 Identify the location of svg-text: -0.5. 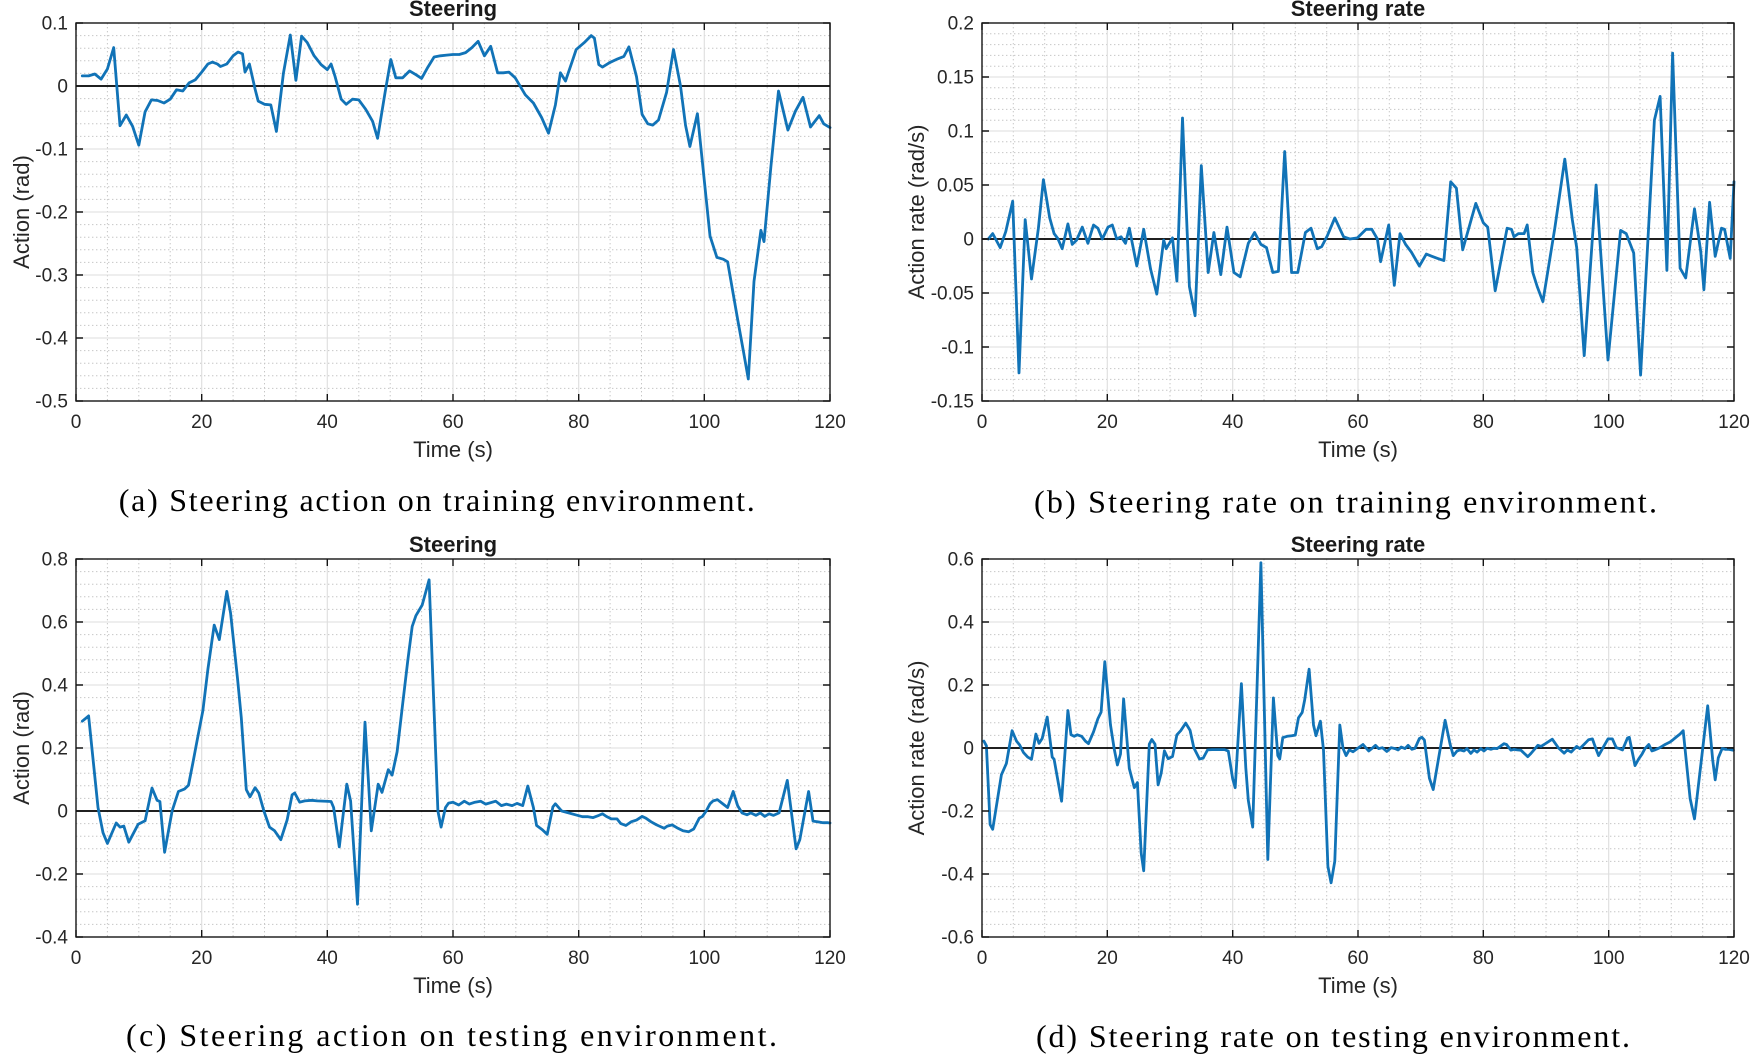
(51, 402).